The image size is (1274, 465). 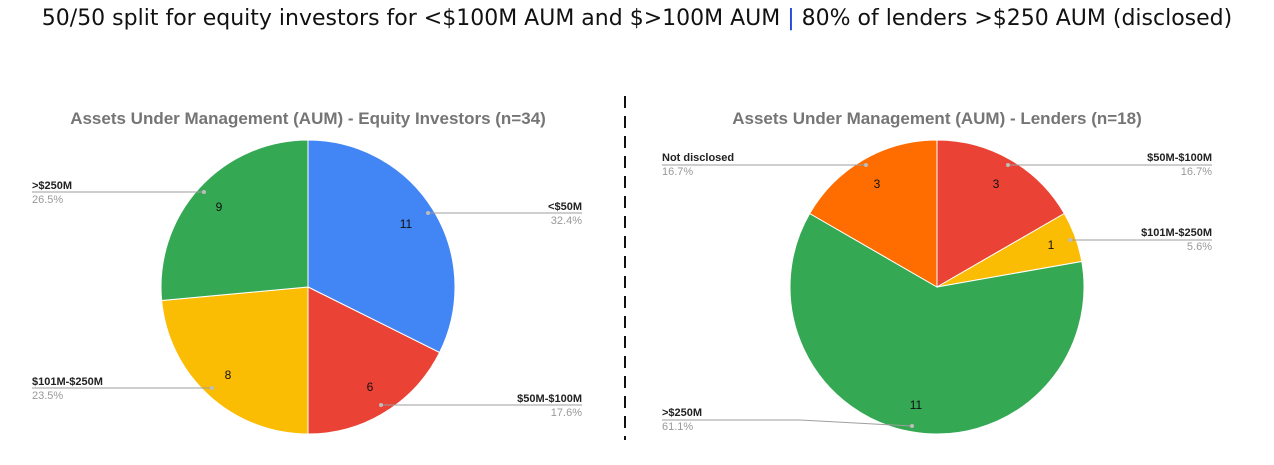 What do you see at coordinates (787, 423) in the screenshot?
I see `leader-line` at bounding box center [787, 423].